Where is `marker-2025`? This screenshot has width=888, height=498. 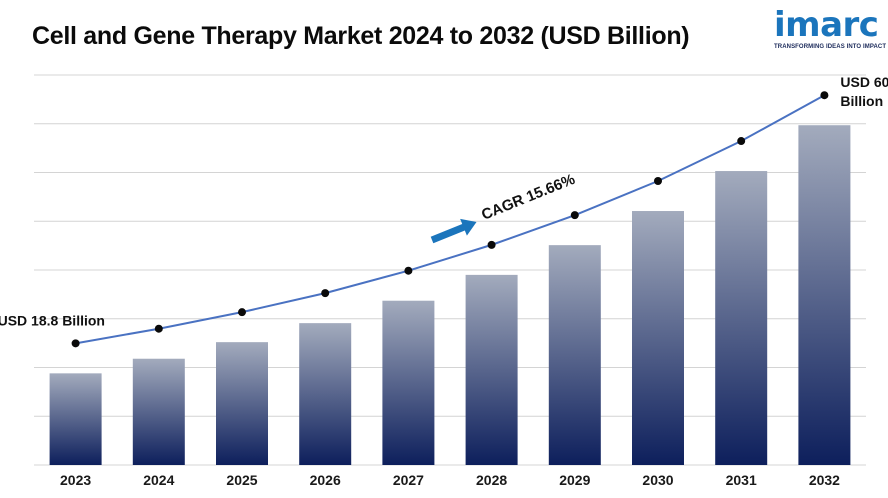 marker-2025 is located at coordinates (242, 312).